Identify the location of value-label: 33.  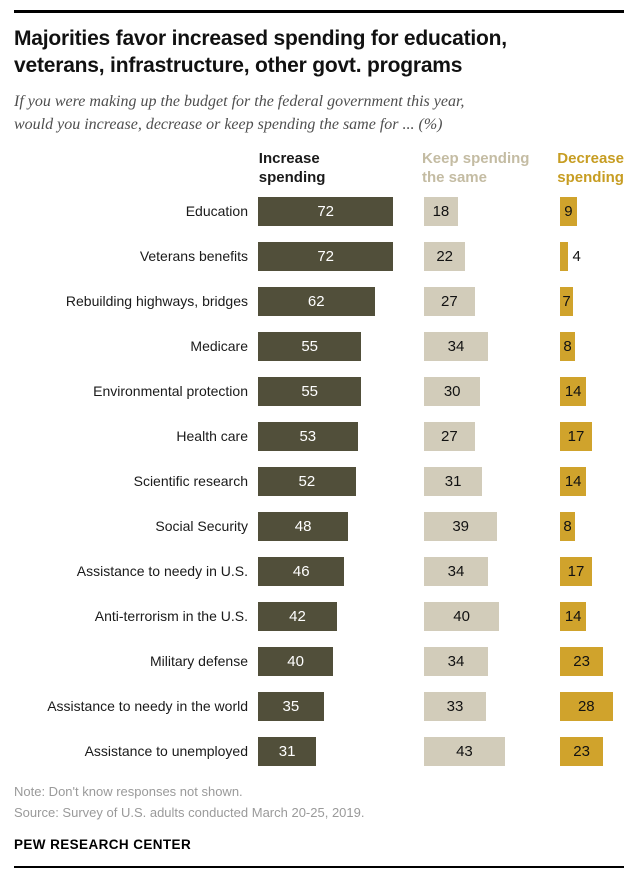
(455, 707).